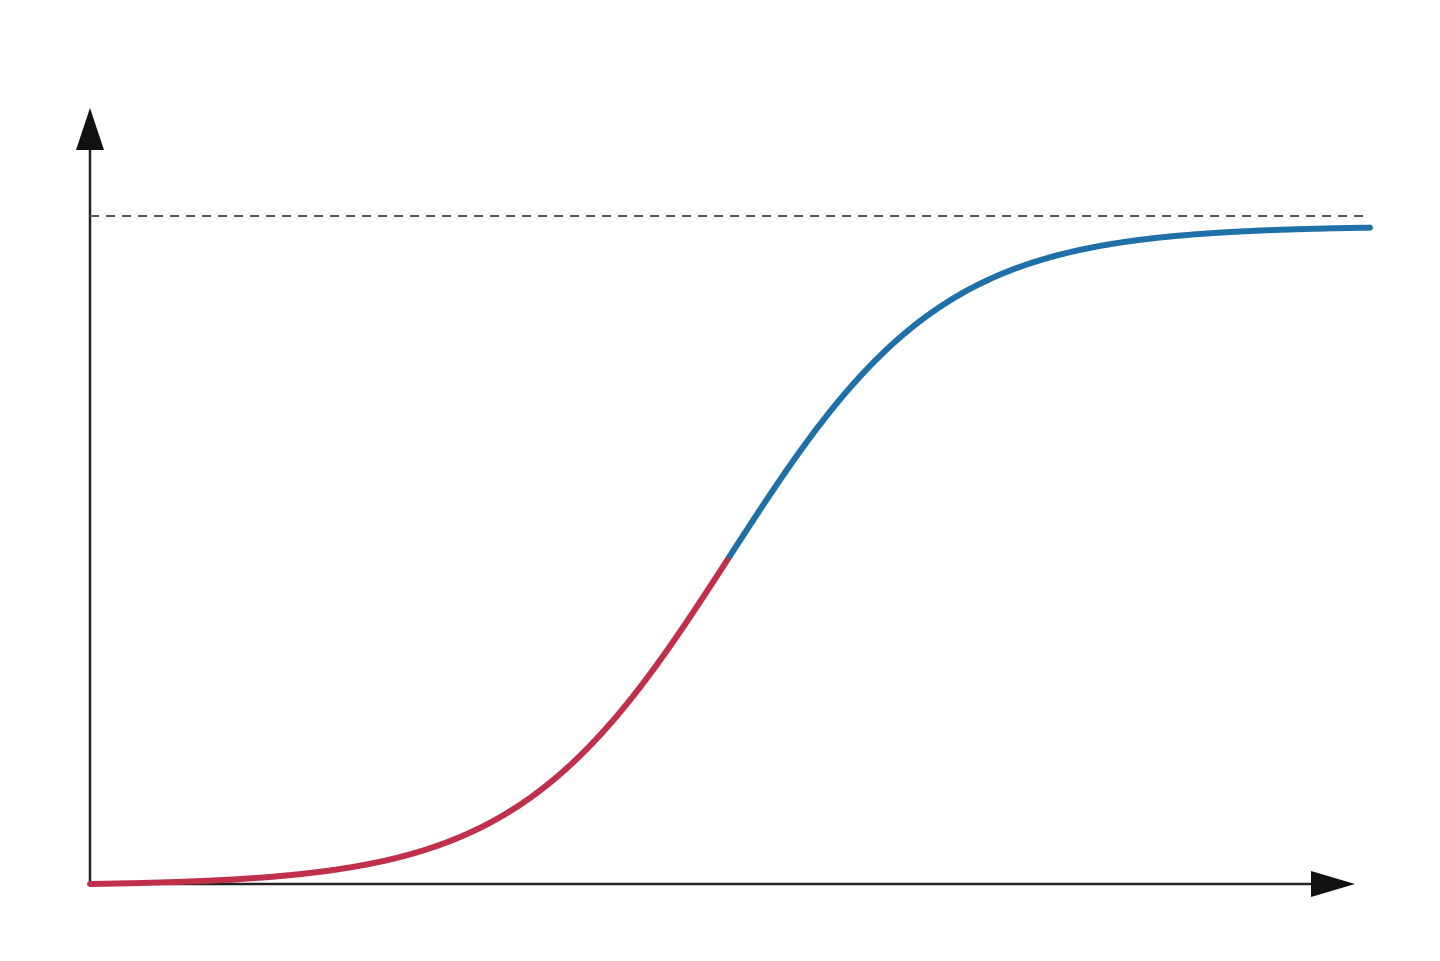 This screenshot has height=961, width=1440. I want to click on x-axis-arrow-icon, so click(1333, 884).